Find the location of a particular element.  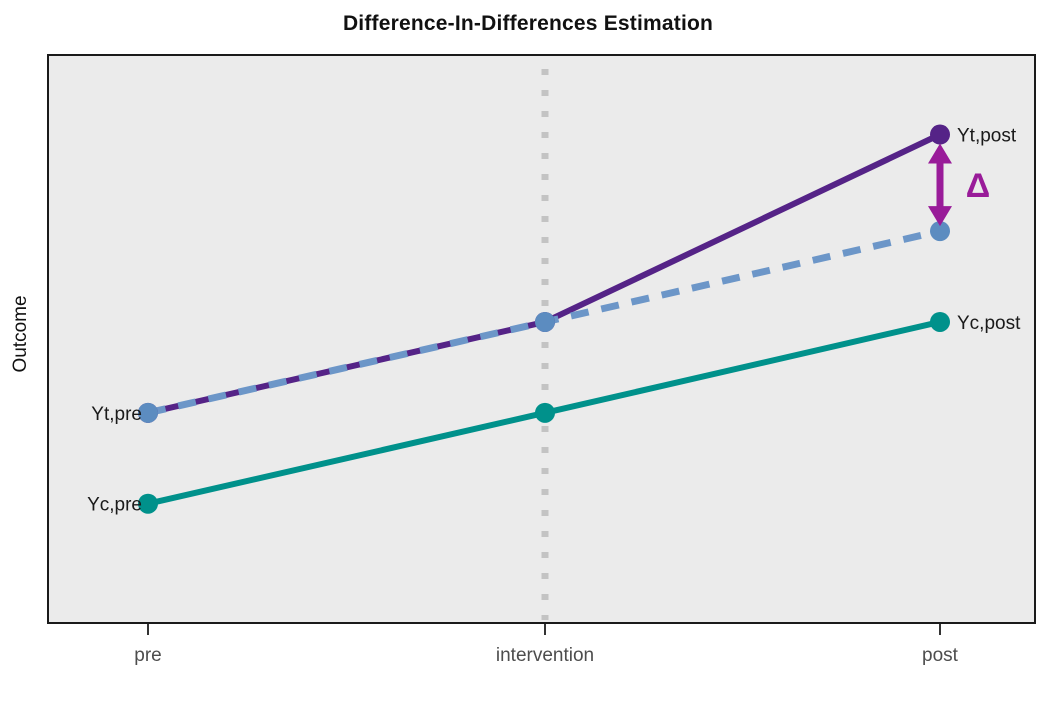

control-point-intervention is located at coordinates (545, 412).